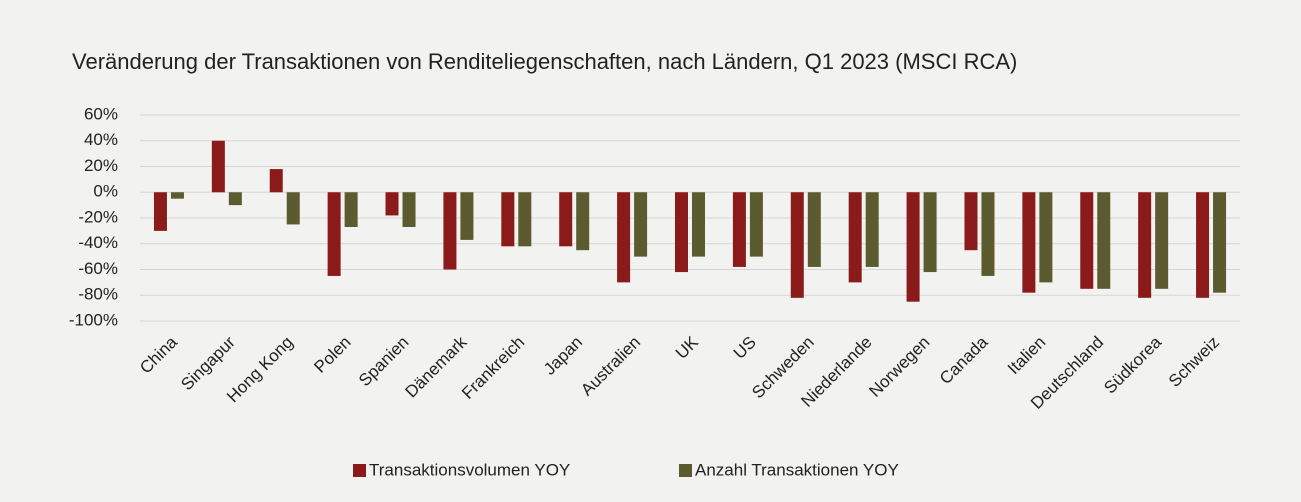 Image resolution: width=1301 pixels, height=502 pixels. Describe the element at coordinates (158, 354) in the screenshot. I see `x-tick-label: China` at that location.